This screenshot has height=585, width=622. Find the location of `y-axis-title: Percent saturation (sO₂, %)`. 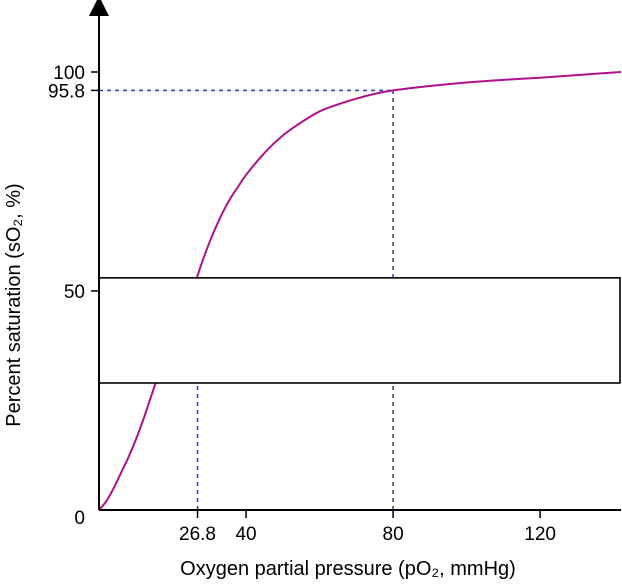

y-axis-title: Percent saturation (sO₂, %) is located at coordinates (14, 304).